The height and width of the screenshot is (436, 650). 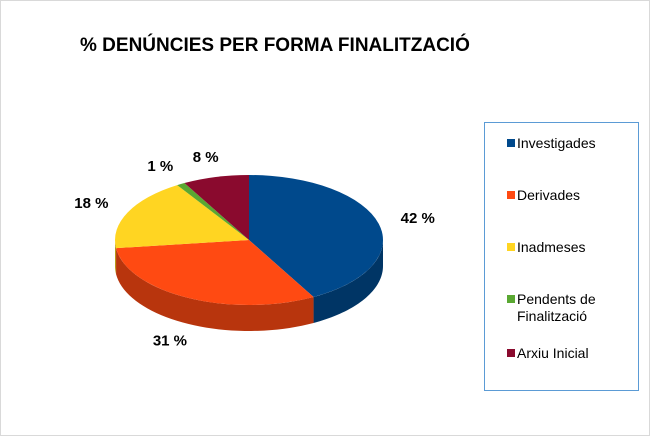 I want to click on legend-item: Pendents de Finalització, so click(x=571, y=308).